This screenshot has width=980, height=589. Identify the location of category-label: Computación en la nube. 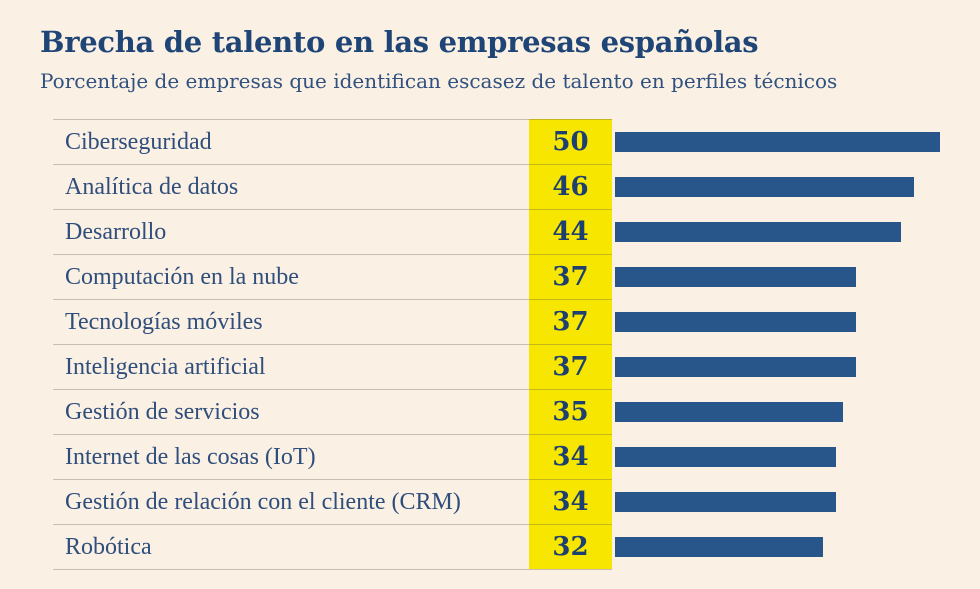
(291, 276).